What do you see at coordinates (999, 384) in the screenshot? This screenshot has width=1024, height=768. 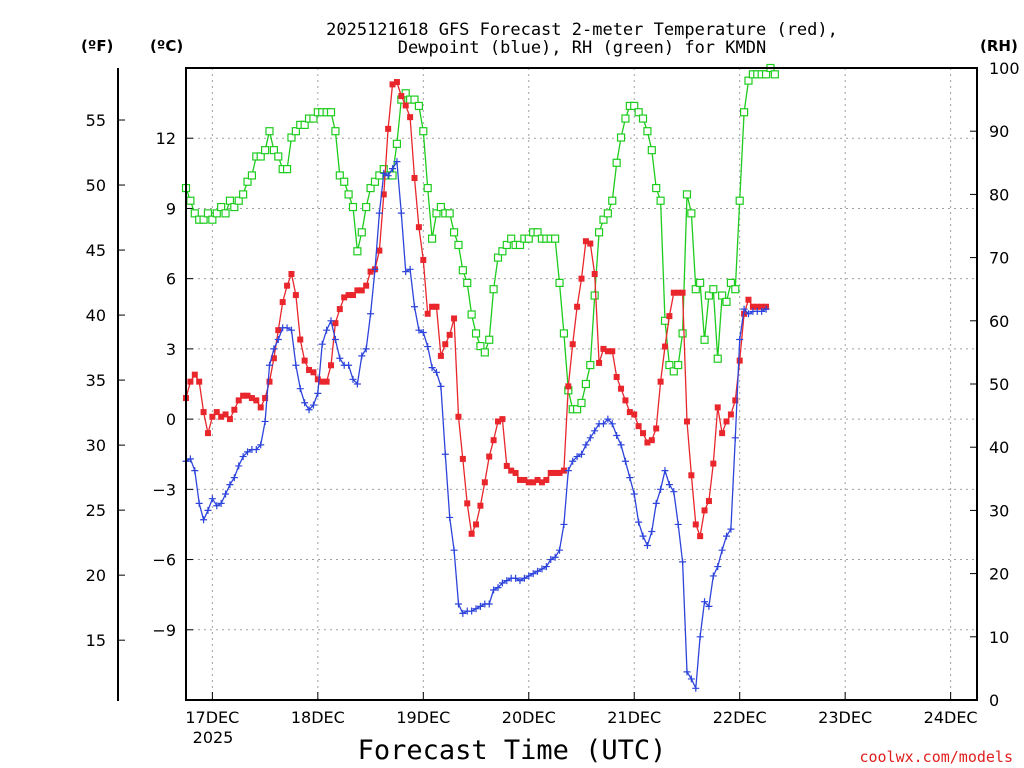 I see `rh-tick-label: 50` at bounding box center [999, 384].